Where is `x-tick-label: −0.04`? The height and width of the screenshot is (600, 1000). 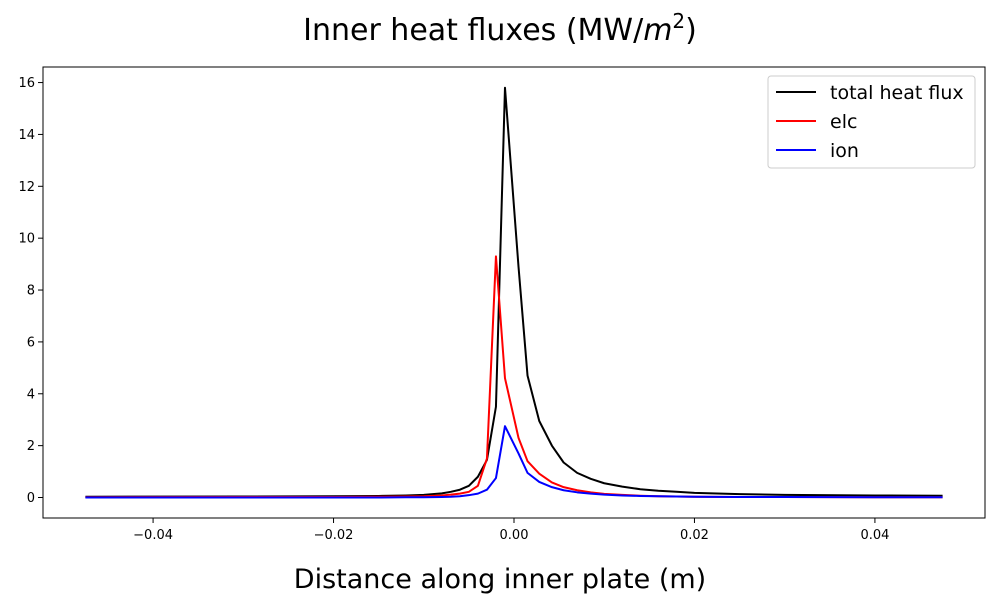
x-tick-label: −0.04 is located at coordinates (153, 535).